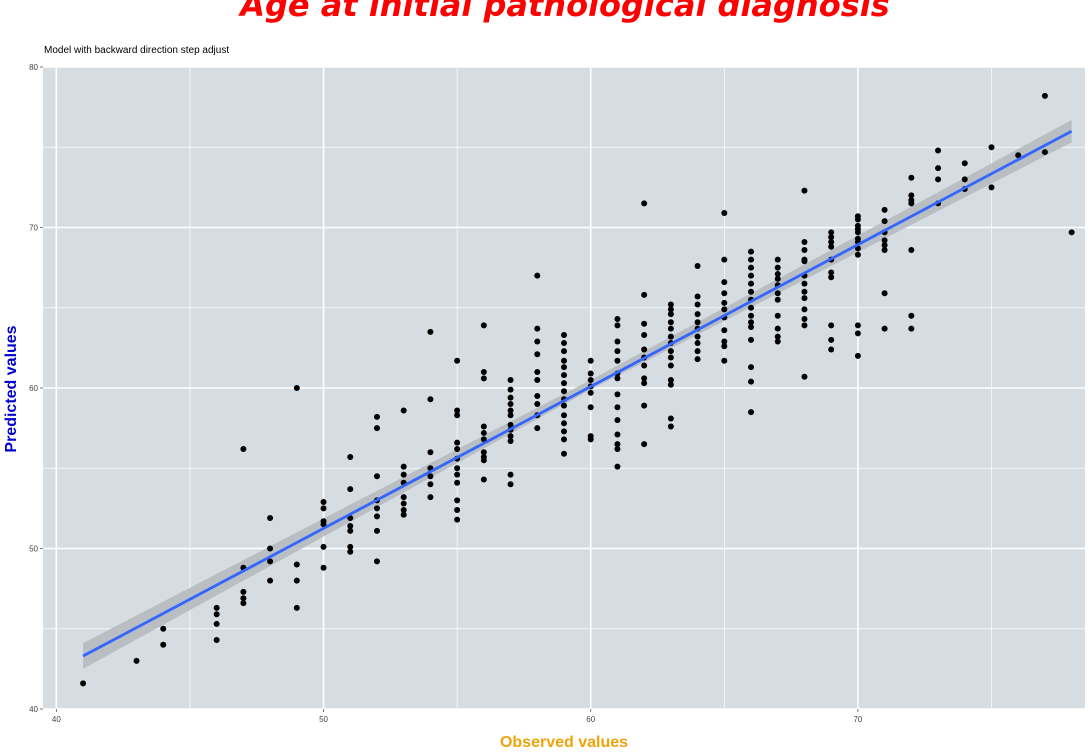 The height and width of the screenshot is (756, 1092). Describe the element at coordinates (33, 549) in the screenshot. I see `y-tick-label: 50` at that location.